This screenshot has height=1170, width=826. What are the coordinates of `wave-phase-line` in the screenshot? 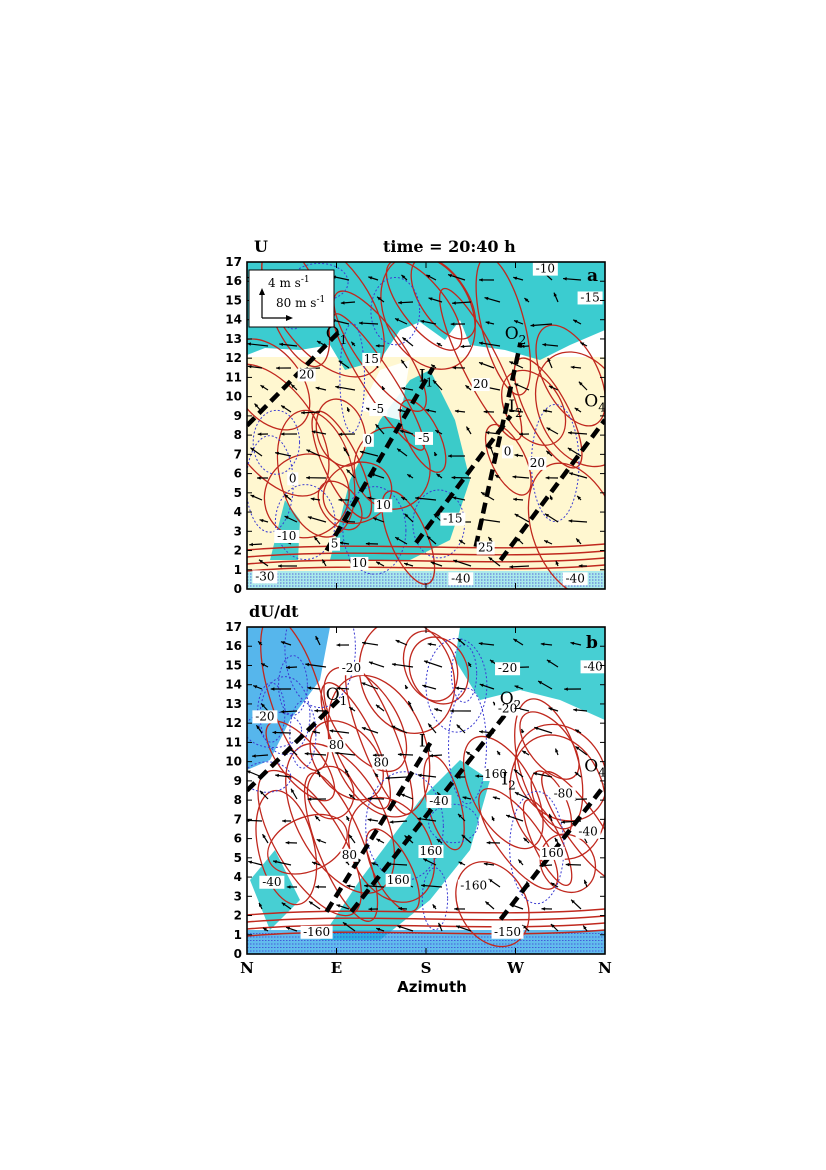 It's located at (551, 490).